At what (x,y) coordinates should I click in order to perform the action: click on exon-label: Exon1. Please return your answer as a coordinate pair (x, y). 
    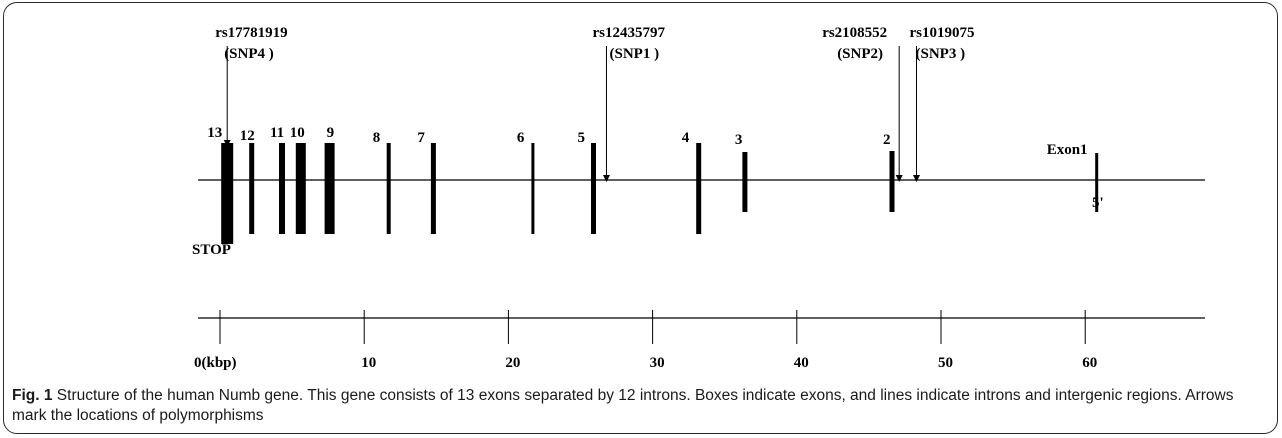
    Looking at the image, I should click on (1067, 150).